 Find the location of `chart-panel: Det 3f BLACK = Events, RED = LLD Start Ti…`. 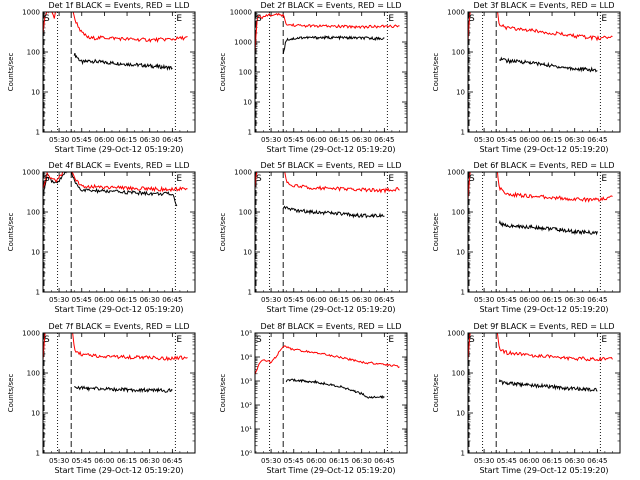

chart-panel: Det 3f BLACK = Events, RED = LLD Start Ti… is located at coordinates (526, 77).